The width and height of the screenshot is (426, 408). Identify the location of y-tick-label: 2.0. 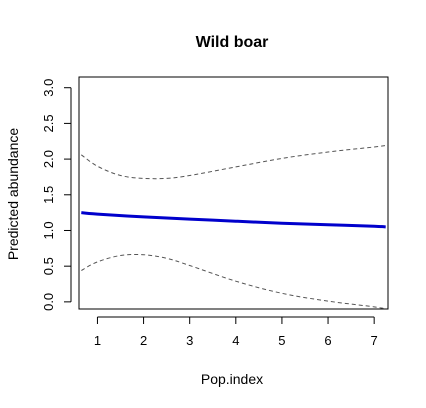
(48, 159).